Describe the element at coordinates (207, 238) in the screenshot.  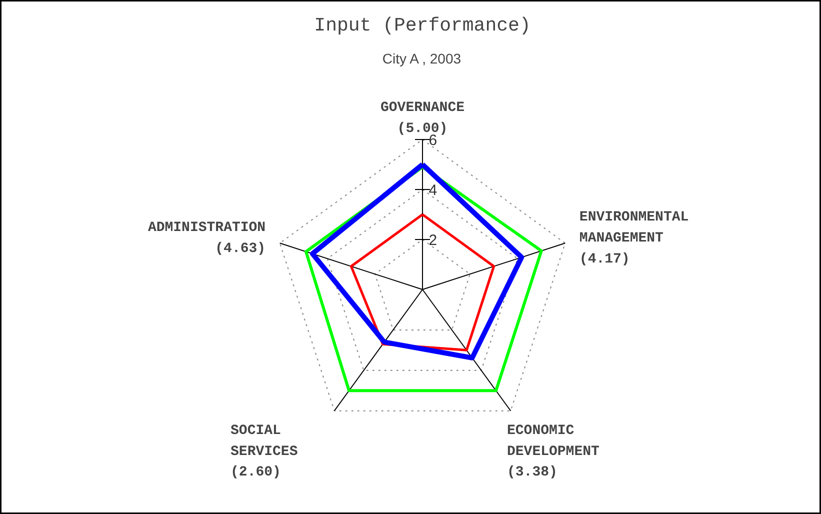
I see `spoke-label: ADMINISTRATION (4.63)` at that location.